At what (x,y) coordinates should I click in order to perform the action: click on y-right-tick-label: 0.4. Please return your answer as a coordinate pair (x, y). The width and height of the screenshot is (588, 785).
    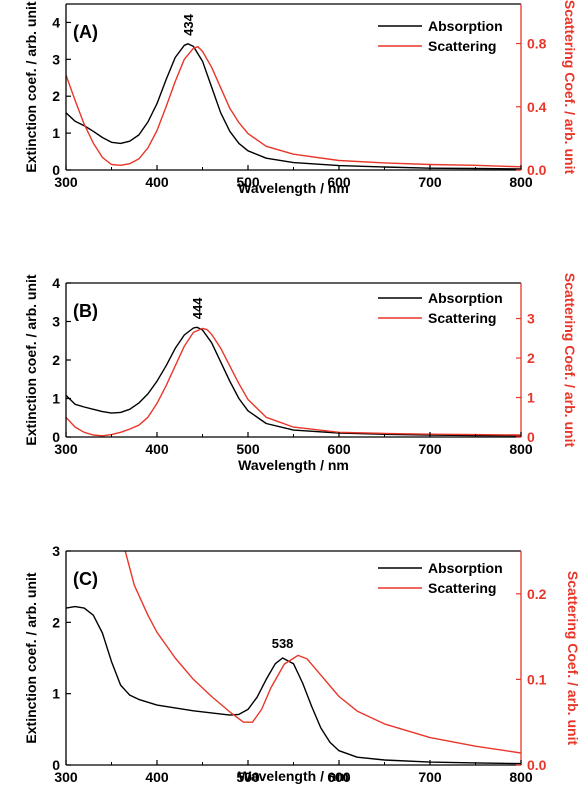
    Looking at the image, I should click on (537, 107).